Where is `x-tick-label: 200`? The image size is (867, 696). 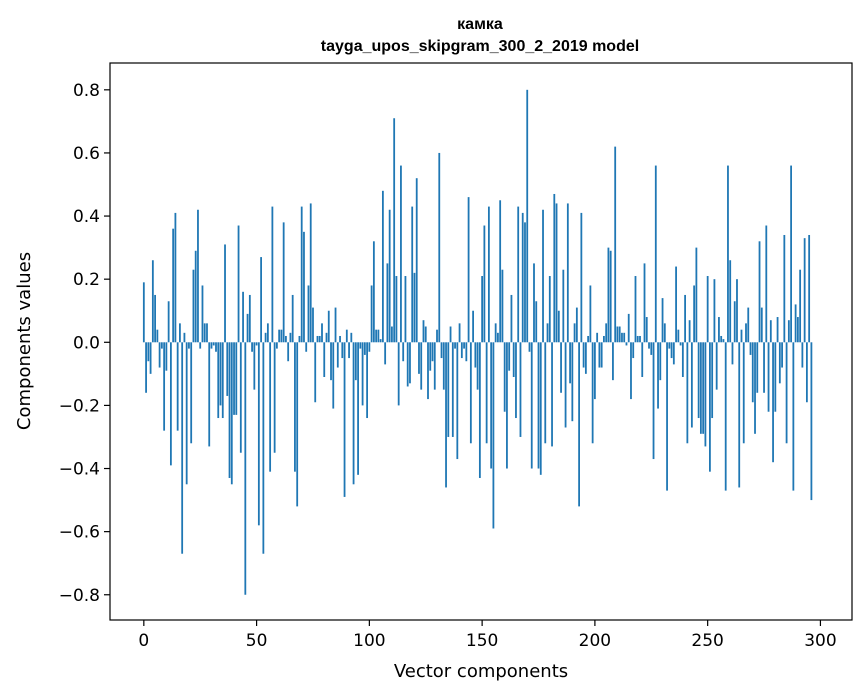 x-tick-label: 200 is located at coordinates (595, 641).